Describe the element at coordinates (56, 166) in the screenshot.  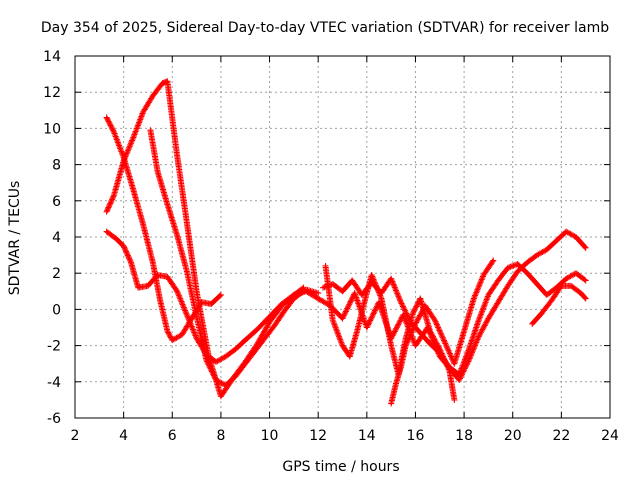
I see `y-tick-label: 8` at that location.